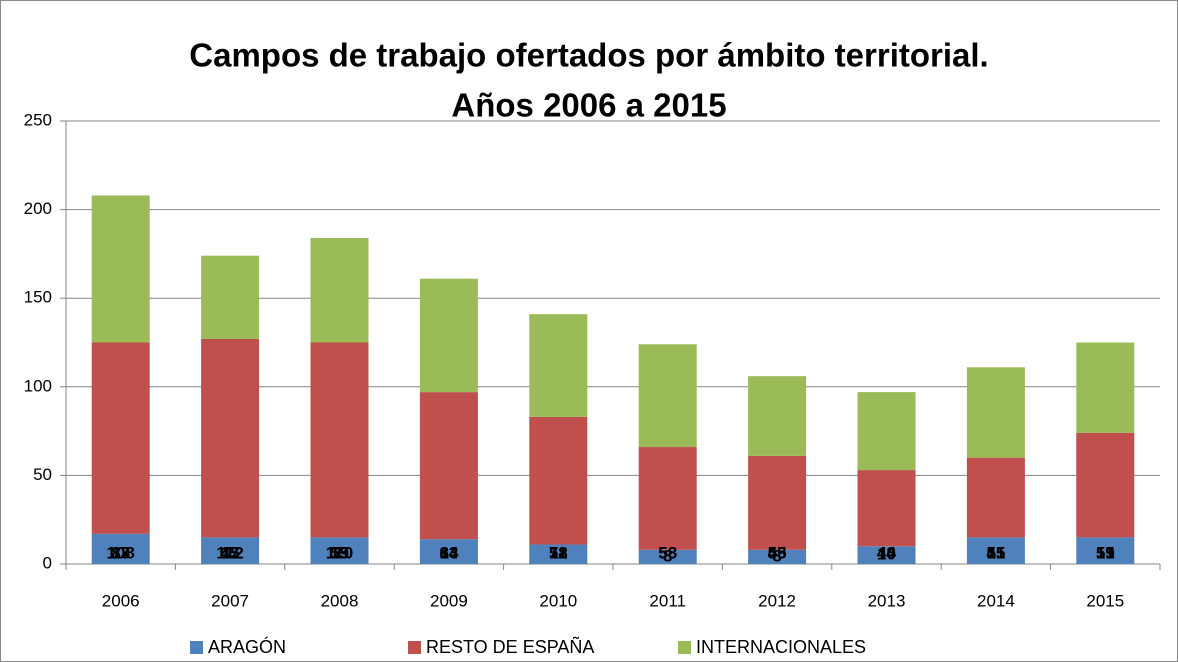 This screenshot has width=1178, height=662. Describe the element at coordinates (121, 600) in the screenshot. I see `x-tick-label: 2006` at that location.